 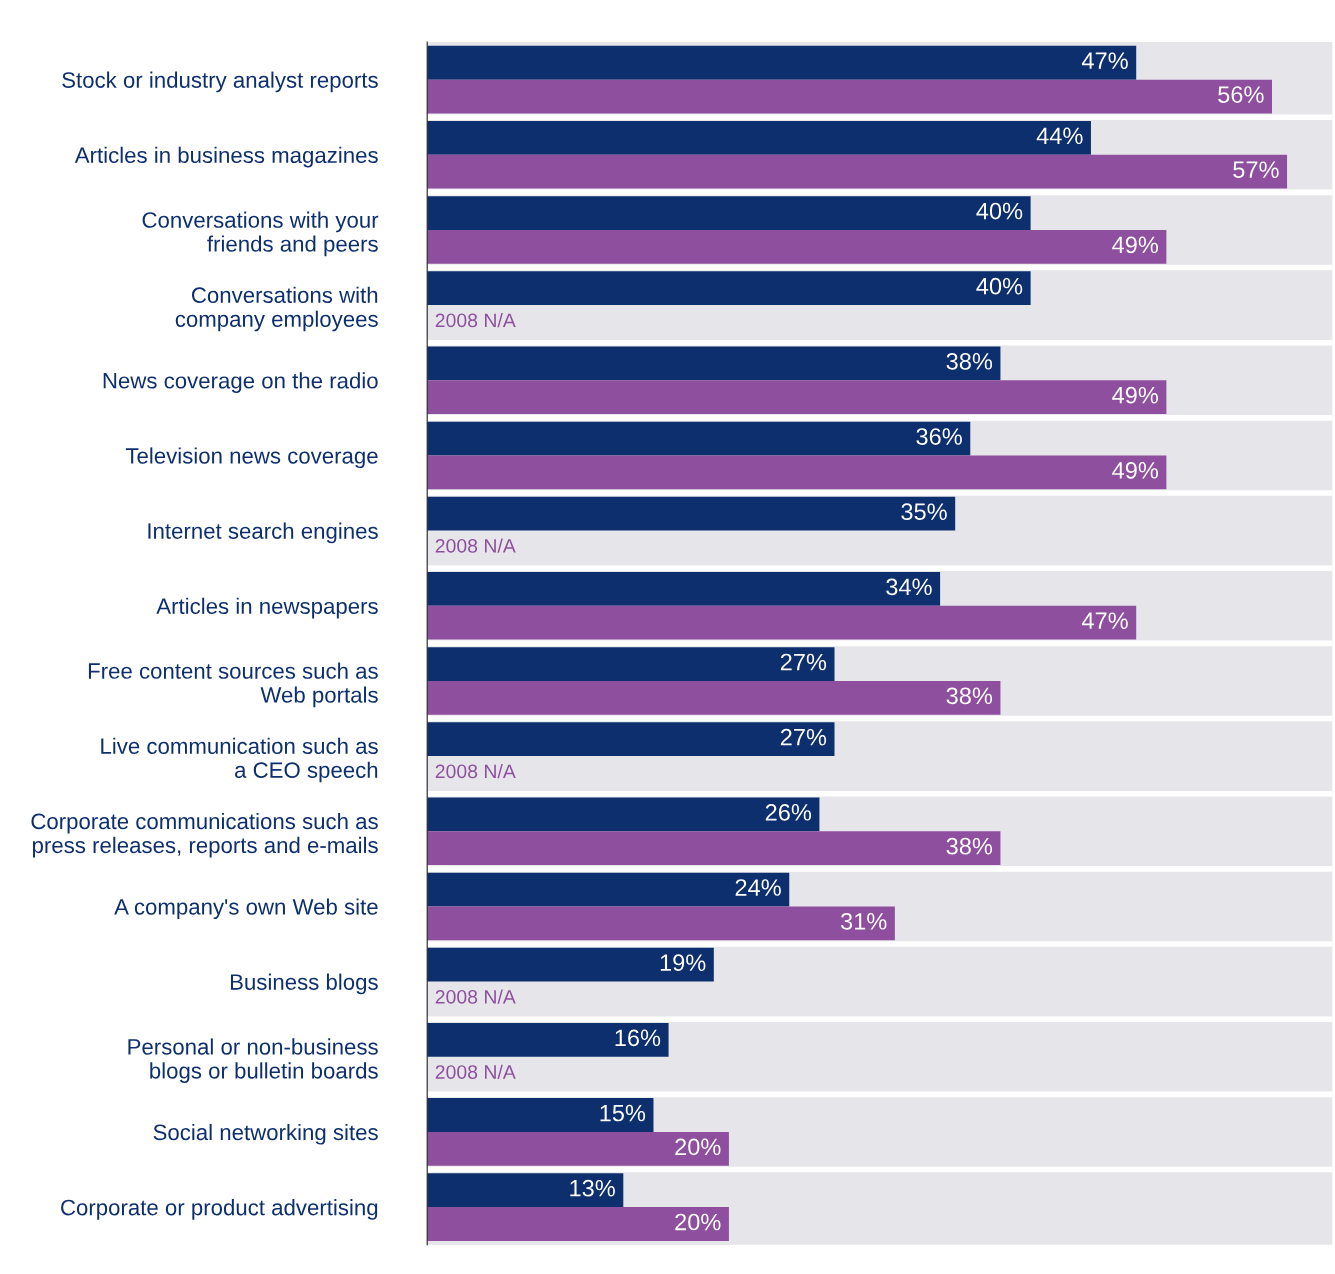 What do you see at coordinates (863, 921) in the screenshot?
I see `data-label: 31%` at bounding box center [863, 921].